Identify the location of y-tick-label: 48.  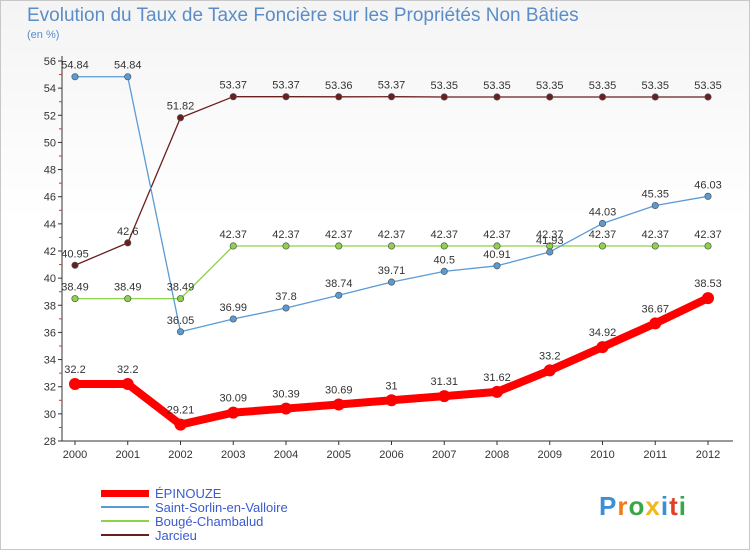
(50, 171).